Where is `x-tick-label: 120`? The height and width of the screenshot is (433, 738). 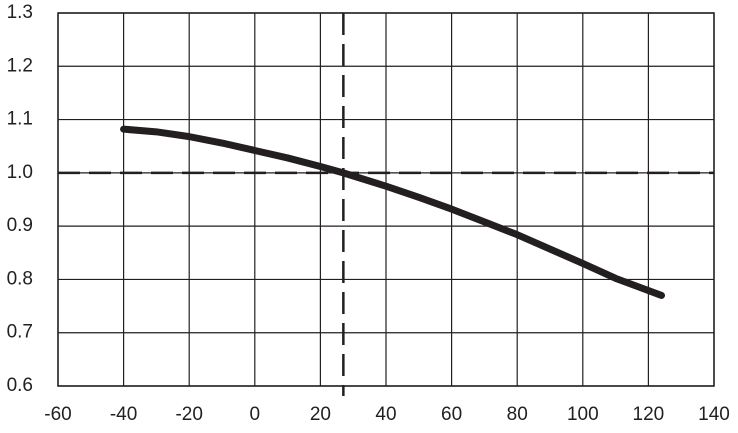
x-tick-label: 120 is located at coordinates (649, 414).